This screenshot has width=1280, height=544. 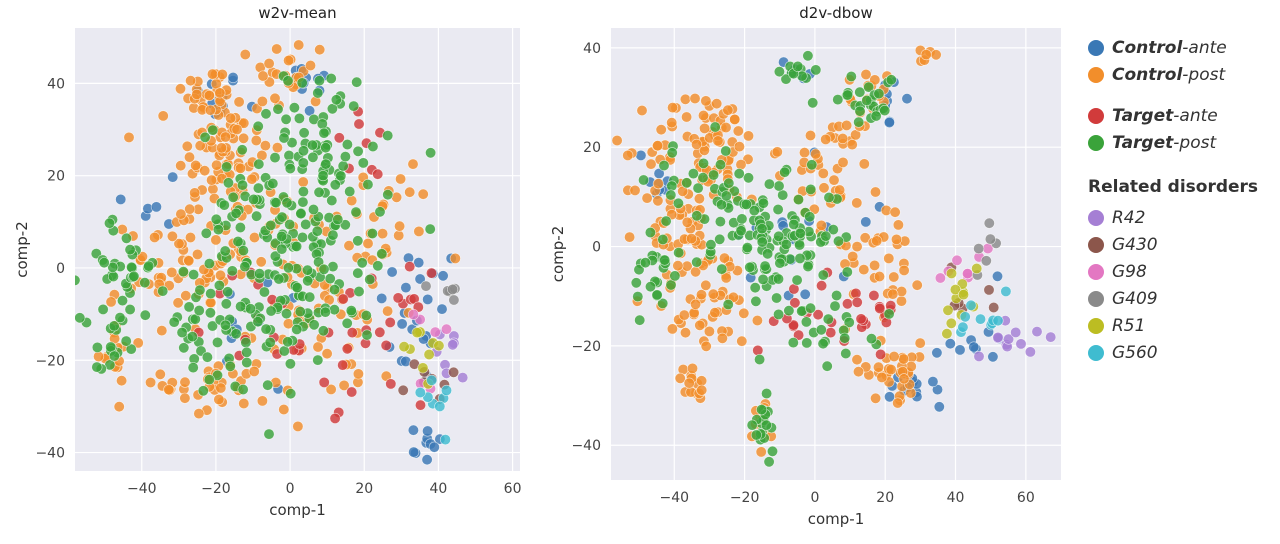 I want to click on legend-marker-dot-icon, so click(x=1096, y=74).